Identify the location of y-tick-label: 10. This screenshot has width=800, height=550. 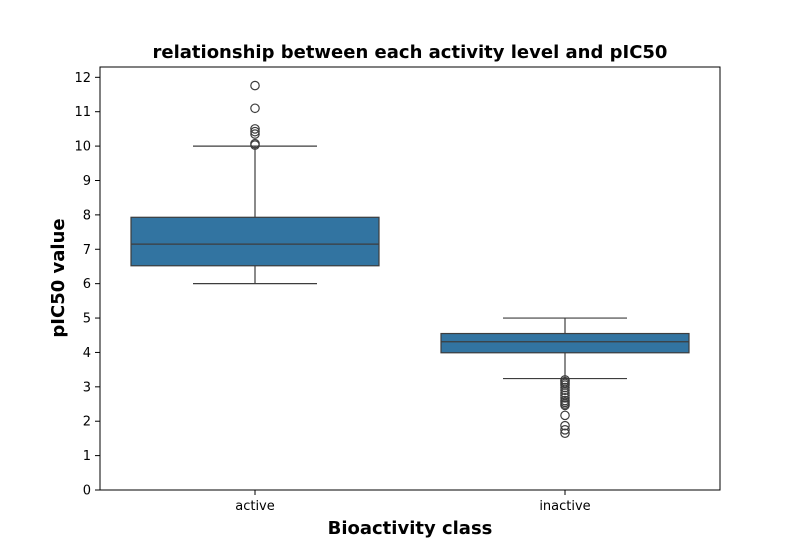
(82, 147).